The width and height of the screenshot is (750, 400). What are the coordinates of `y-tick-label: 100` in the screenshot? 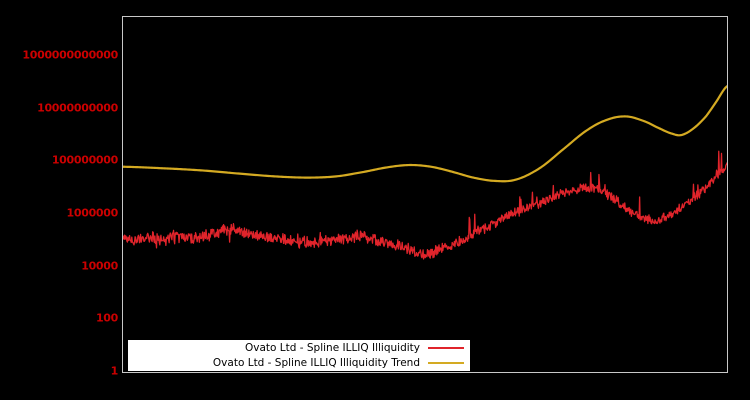 It's located at (106, 318).